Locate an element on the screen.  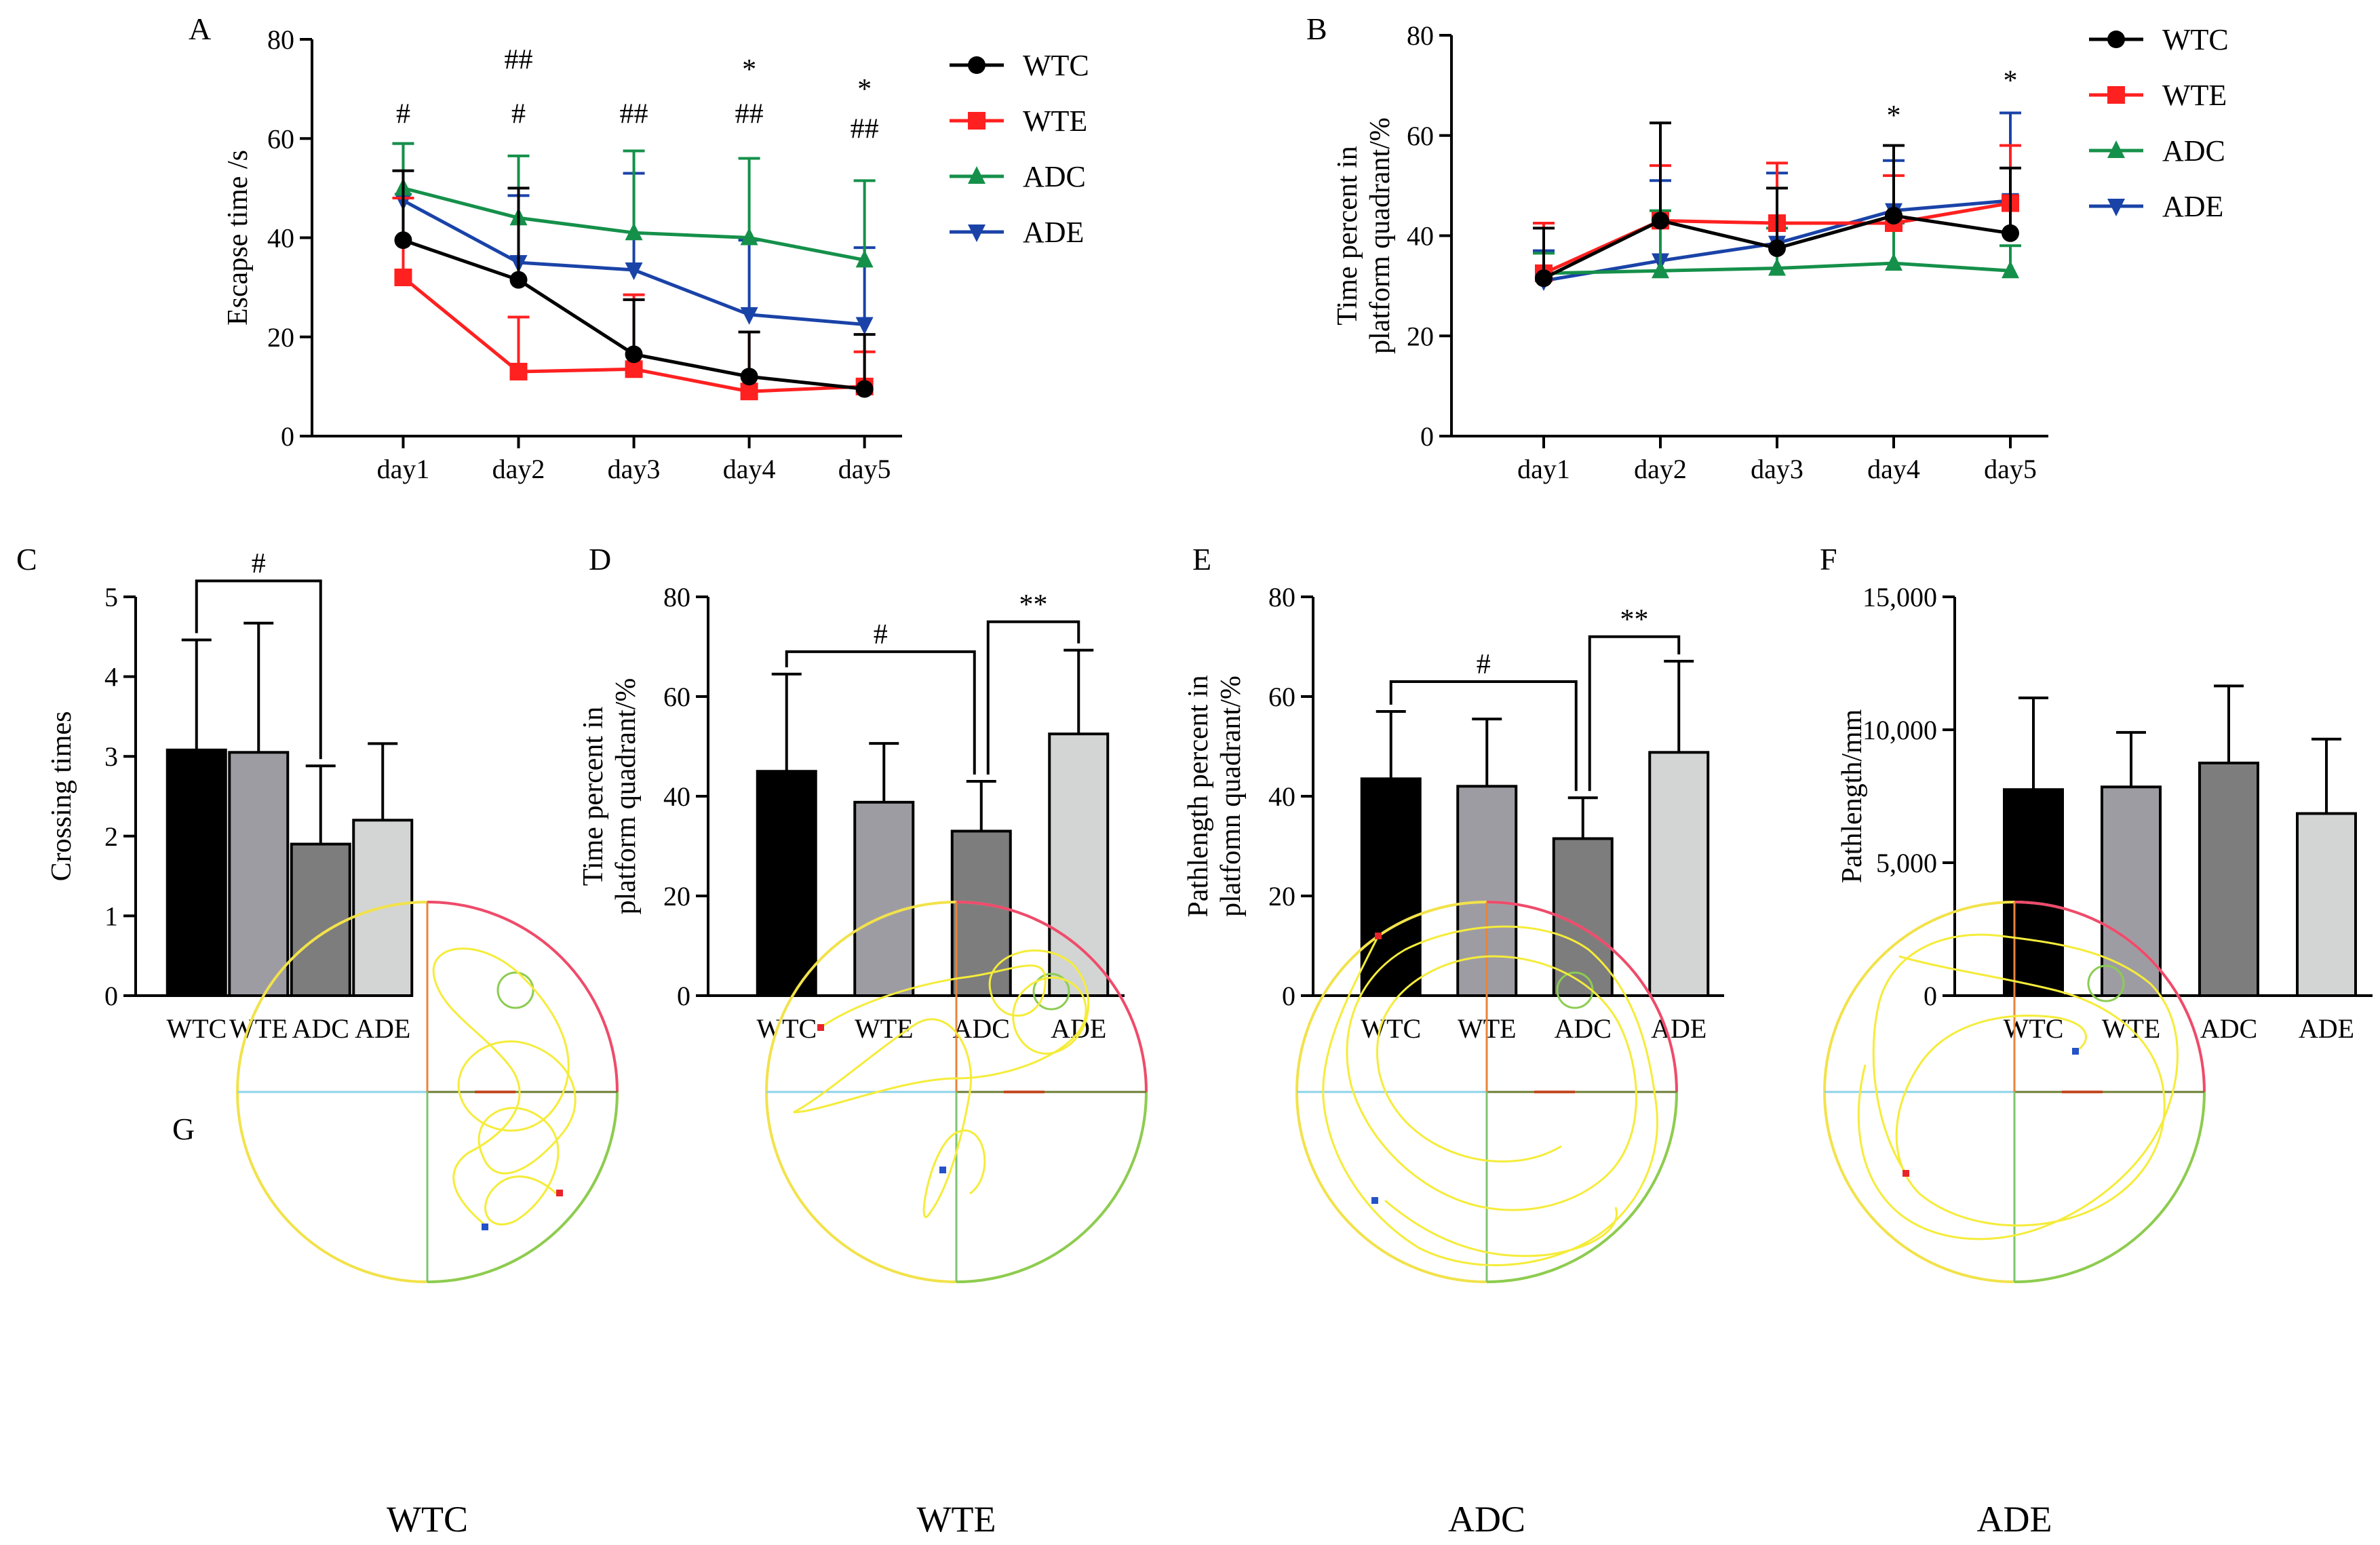
point-adc-day2 is located at coordinates (1660, 269).